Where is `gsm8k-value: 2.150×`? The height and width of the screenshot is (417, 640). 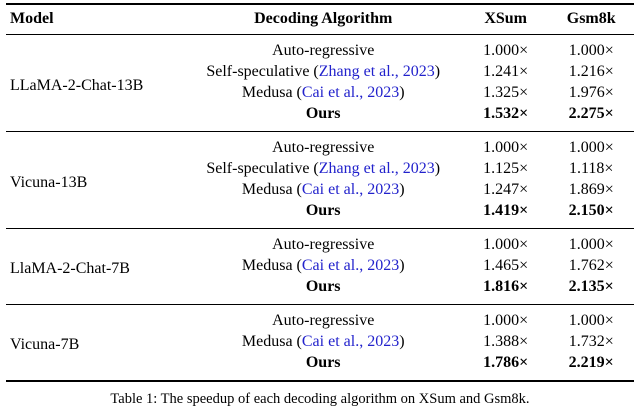
gsm8k-value: 2.150× is located at coordinates (591, 210).